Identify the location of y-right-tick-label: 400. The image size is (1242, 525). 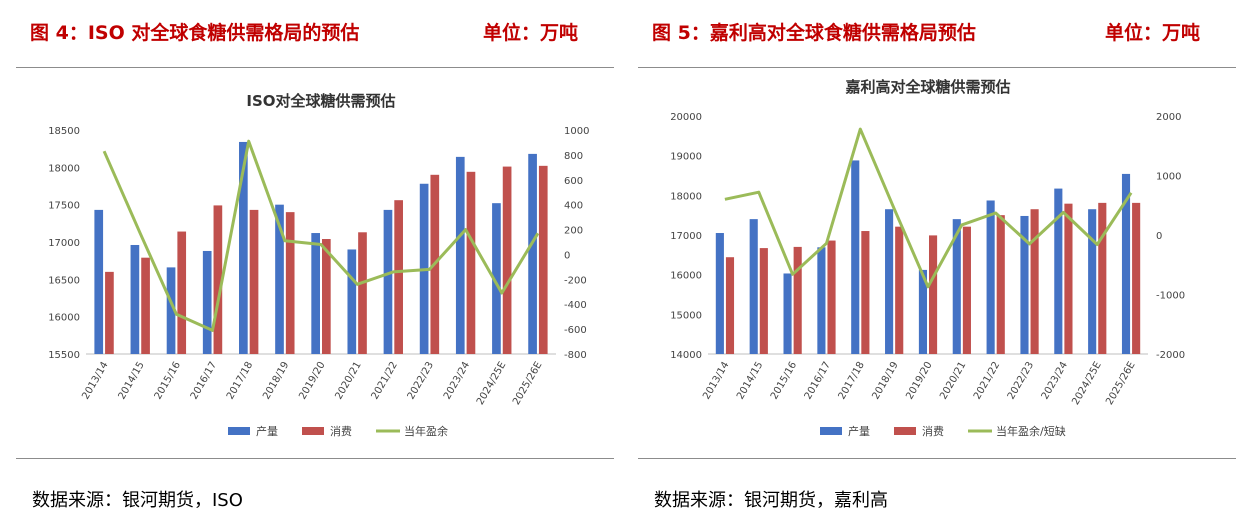
(573, 206).